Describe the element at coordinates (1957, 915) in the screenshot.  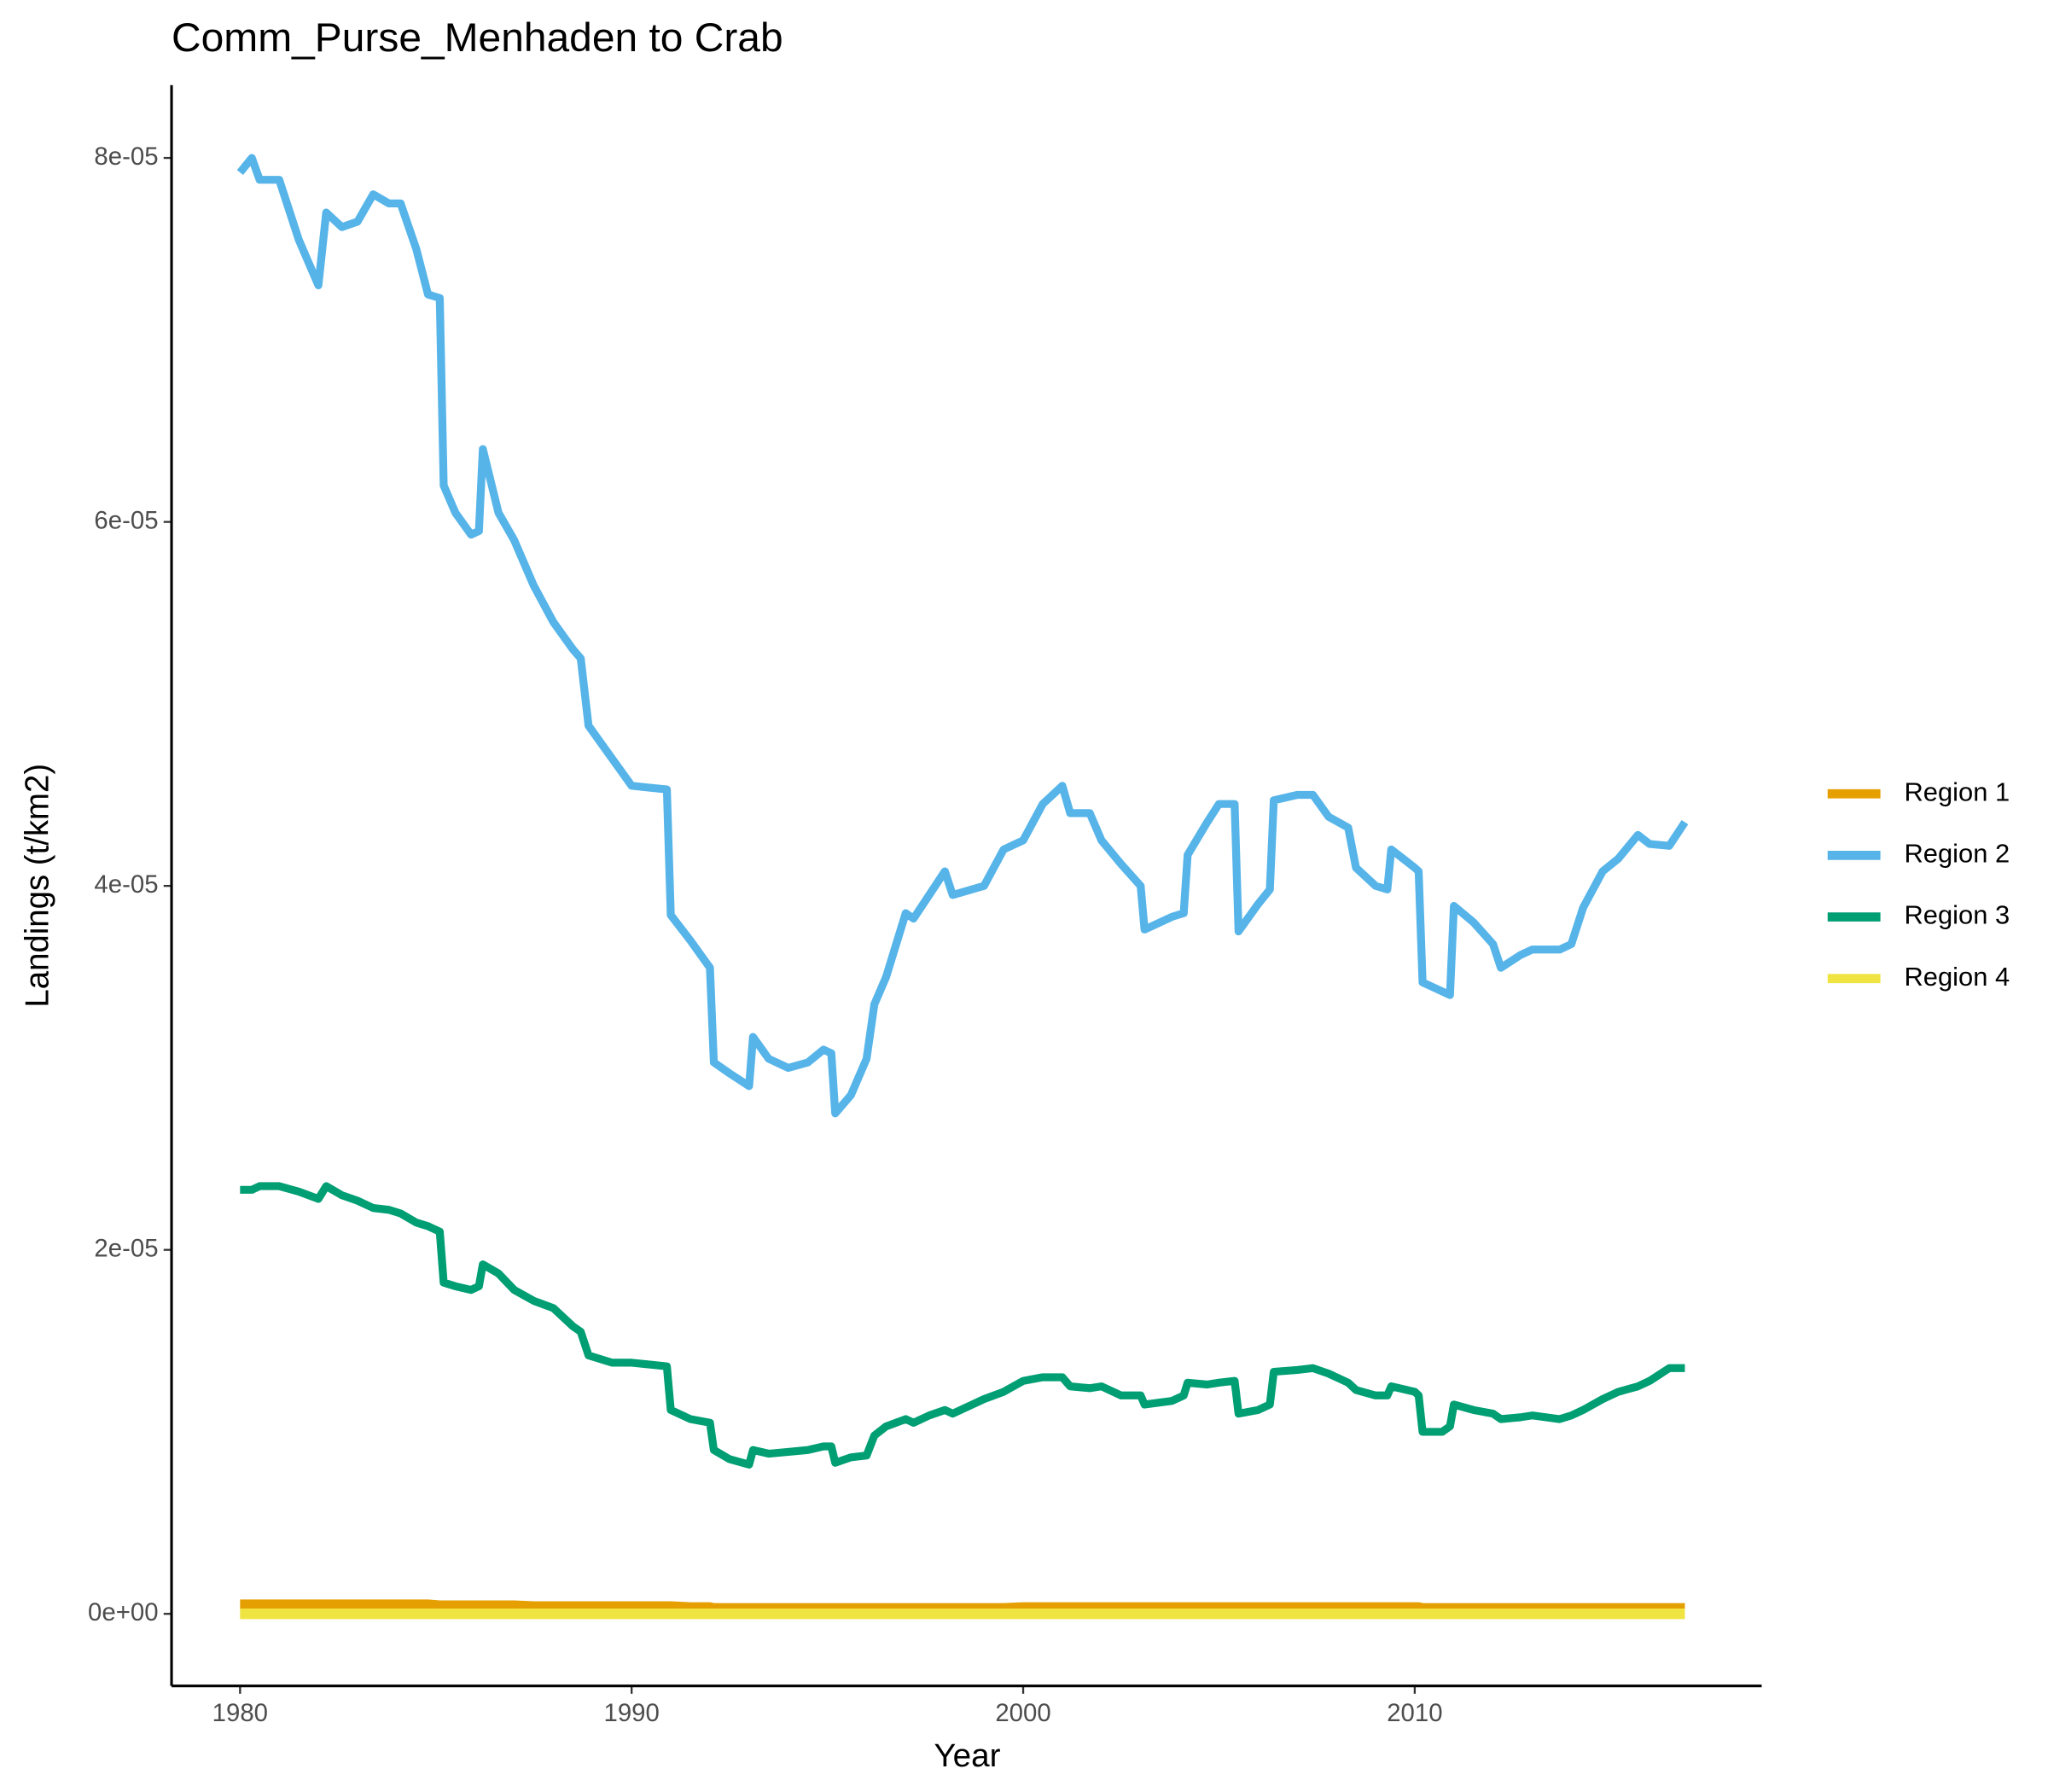
I see `legend-label: Region 3` at that location.